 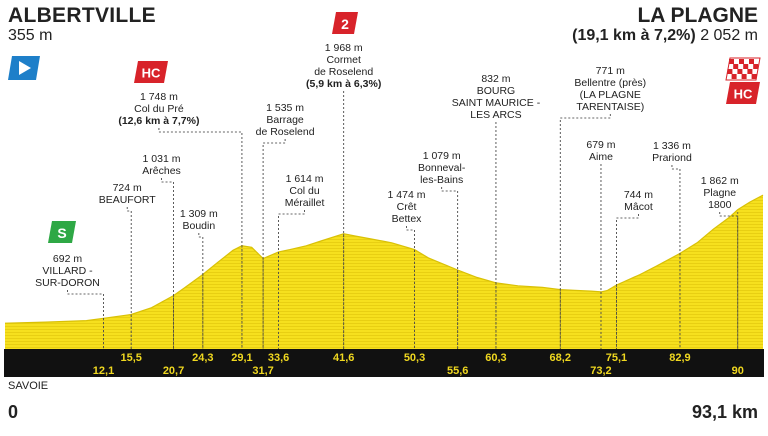 I want to click on landmark-label-line: 1 968 m, so click(x=344, y=48).